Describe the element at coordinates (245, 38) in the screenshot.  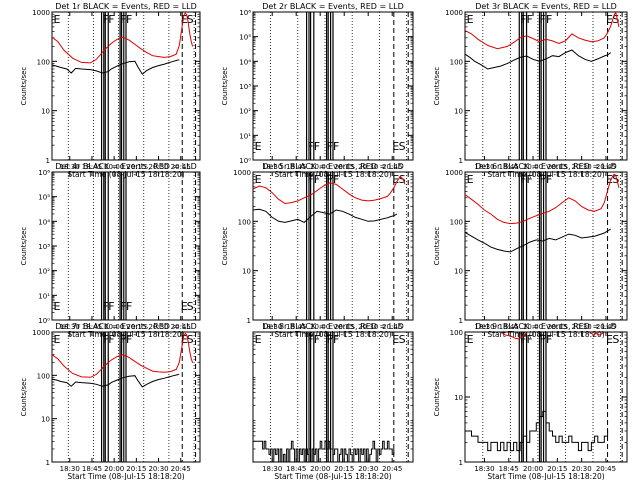
I see `y-tick-label: 10⁵` at that location.